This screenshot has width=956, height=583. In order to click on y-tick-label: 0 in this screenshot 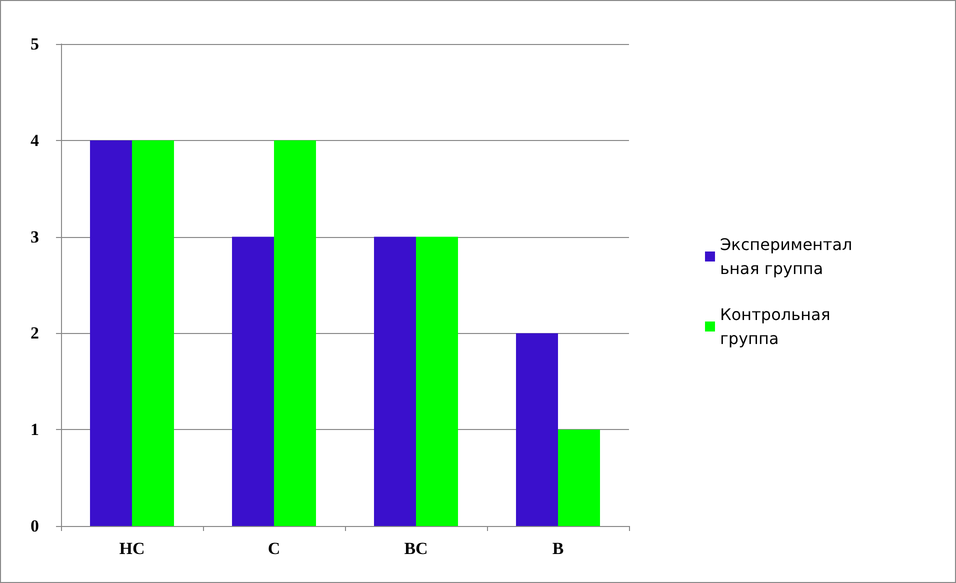, I will do `click(34, 526)`.